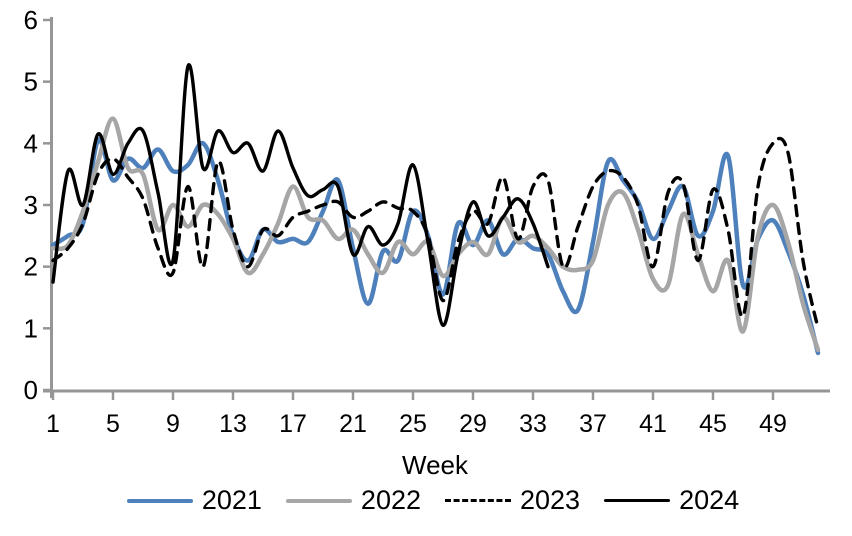 The image size is (852, 536). Describe the element at coordinates (390, 500) in the screenshot. I see `legend-label-2022: 2022` at that location.